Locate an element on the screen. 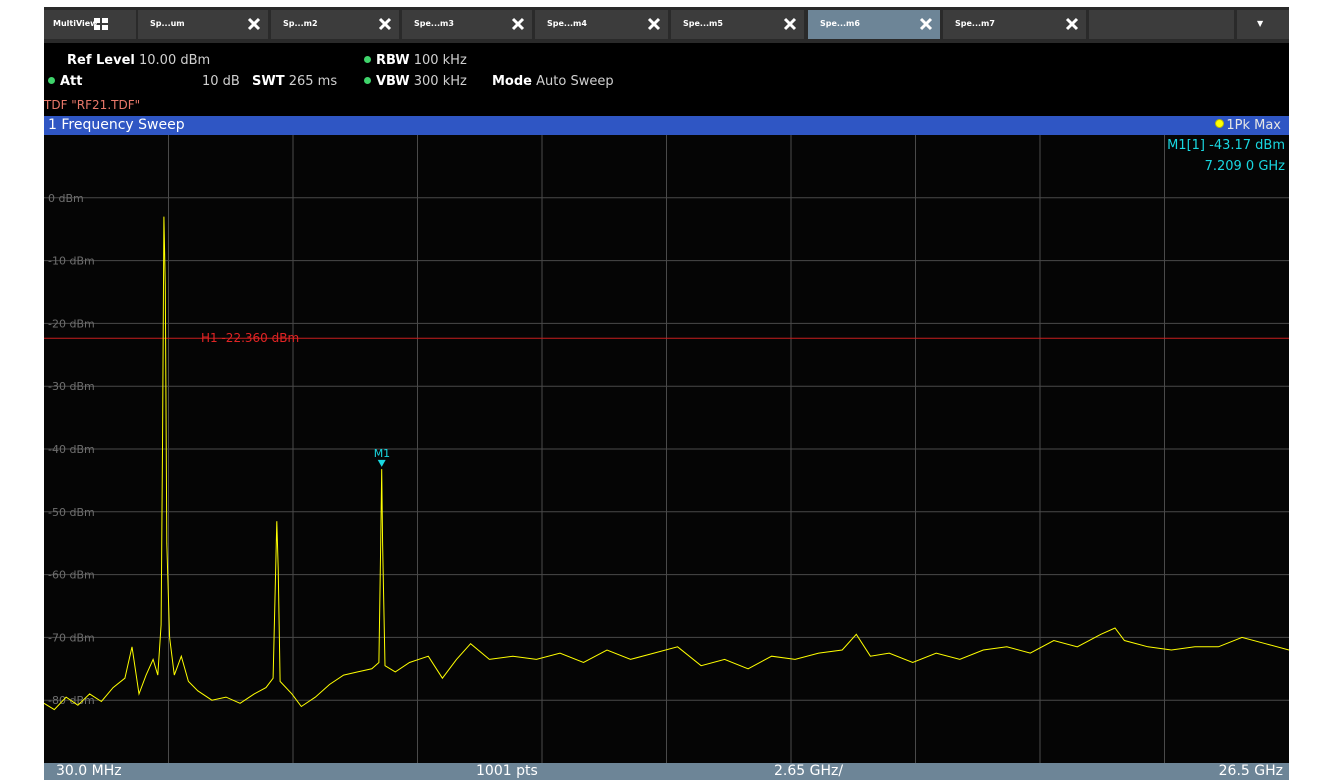 Image resolution: width=1331 pixels, height=782 pixels. tab-label: Sp...m2 is located at coordinates (300, 23).